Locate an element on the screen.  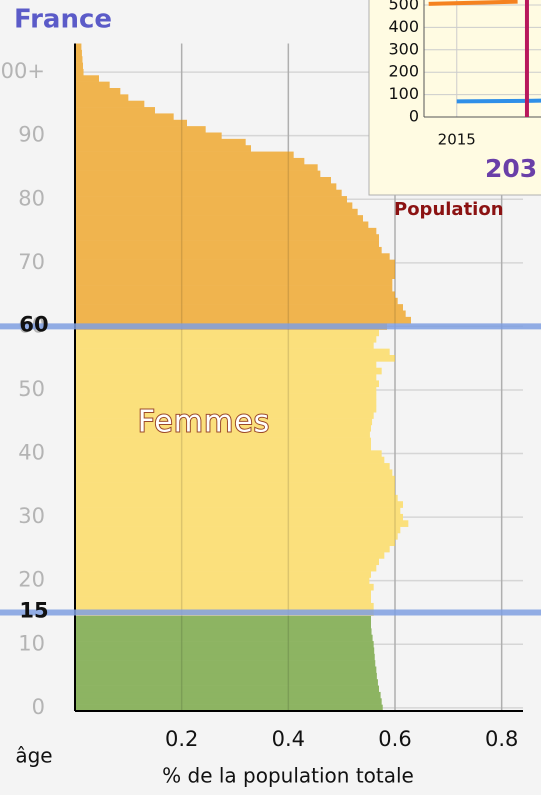
inset-title: 203 is located at coordinates (511, 168).